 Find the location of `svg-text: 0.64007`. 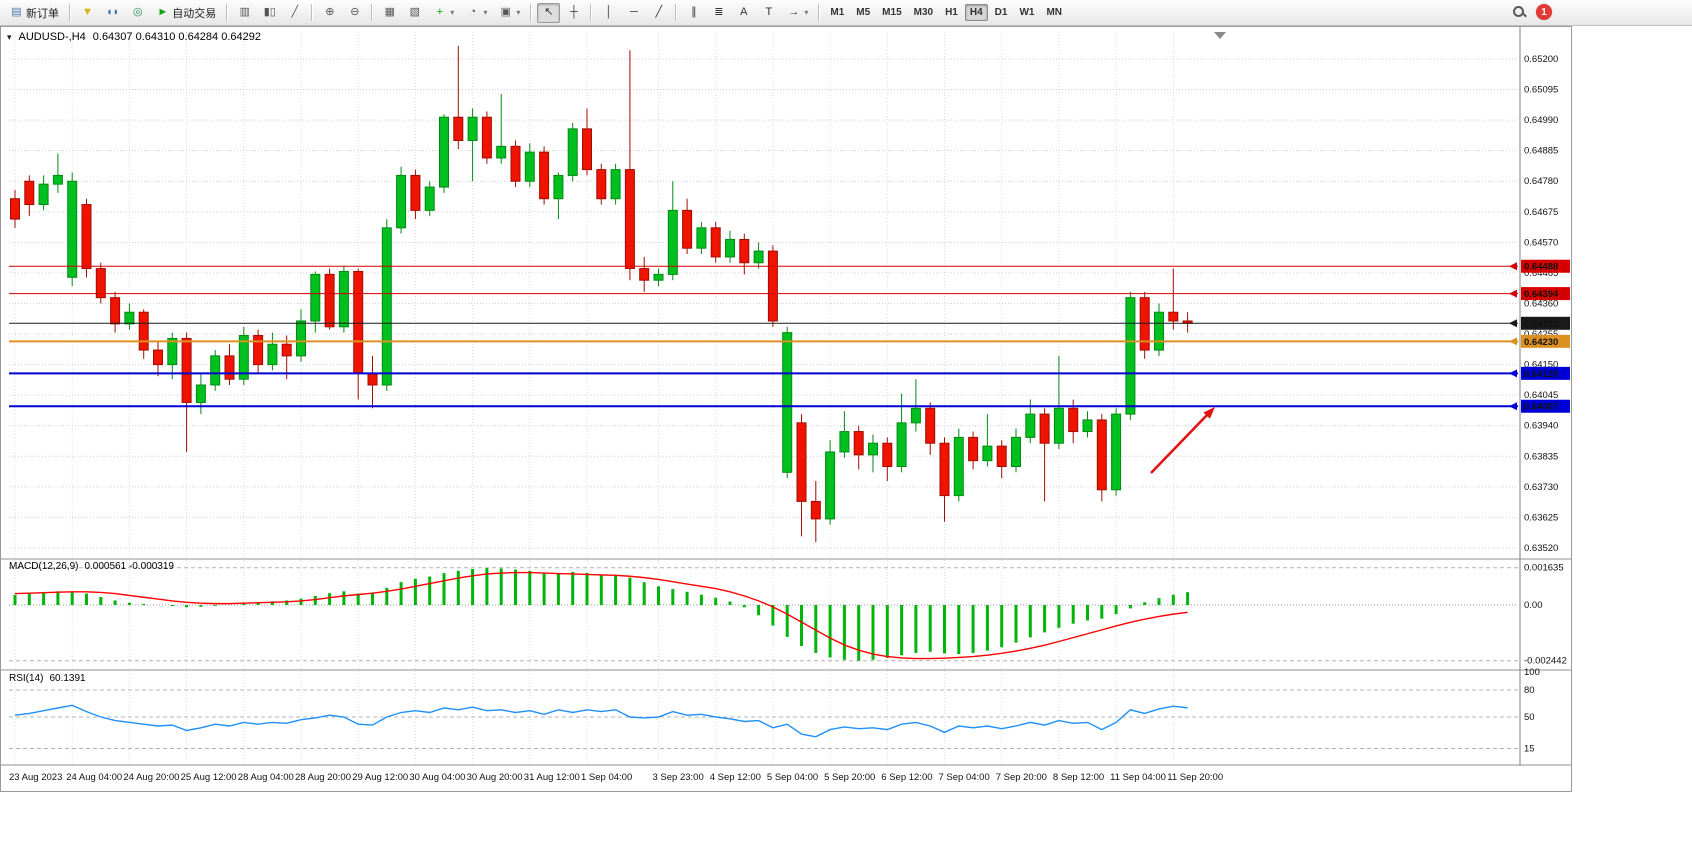

svg-text: 0.64007 is located at coordinates (1541, 407).